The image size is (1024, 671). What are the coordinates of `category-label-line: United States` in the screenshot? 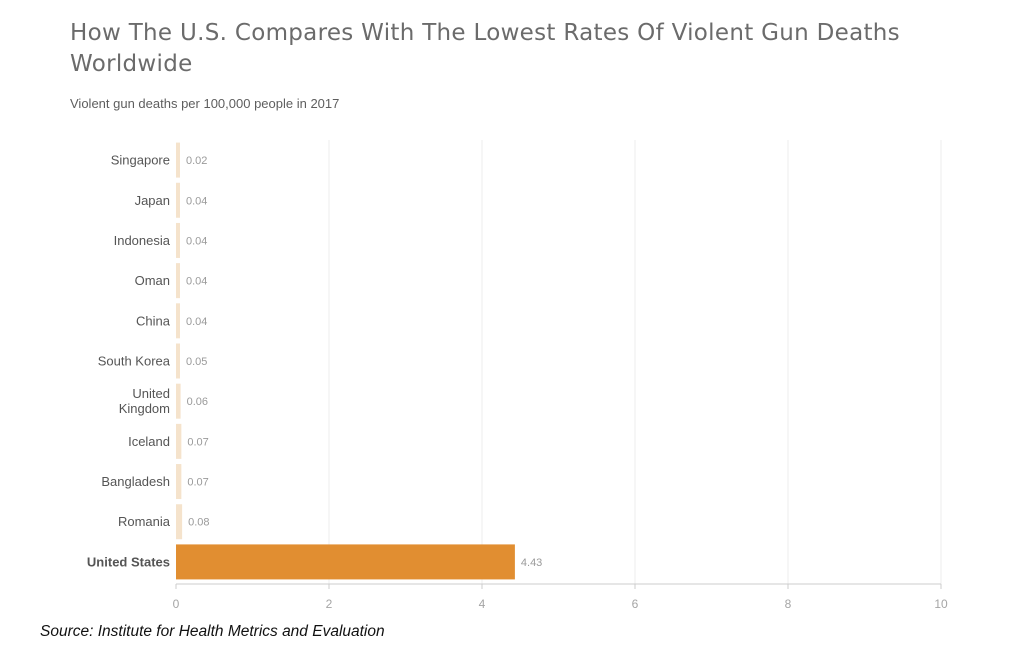 It's located at (128, 561).